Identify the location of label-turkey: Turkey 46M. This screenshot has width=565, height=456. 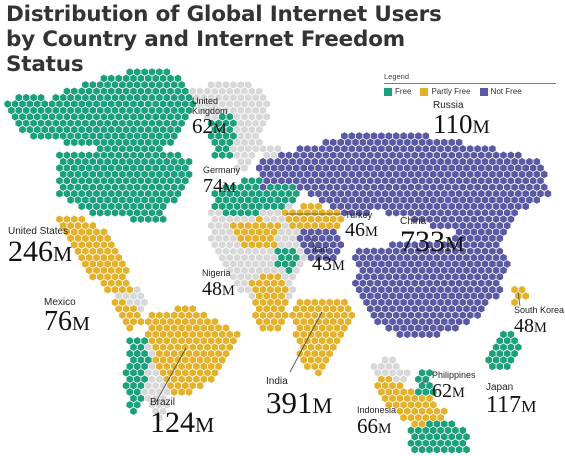
(361, 225).